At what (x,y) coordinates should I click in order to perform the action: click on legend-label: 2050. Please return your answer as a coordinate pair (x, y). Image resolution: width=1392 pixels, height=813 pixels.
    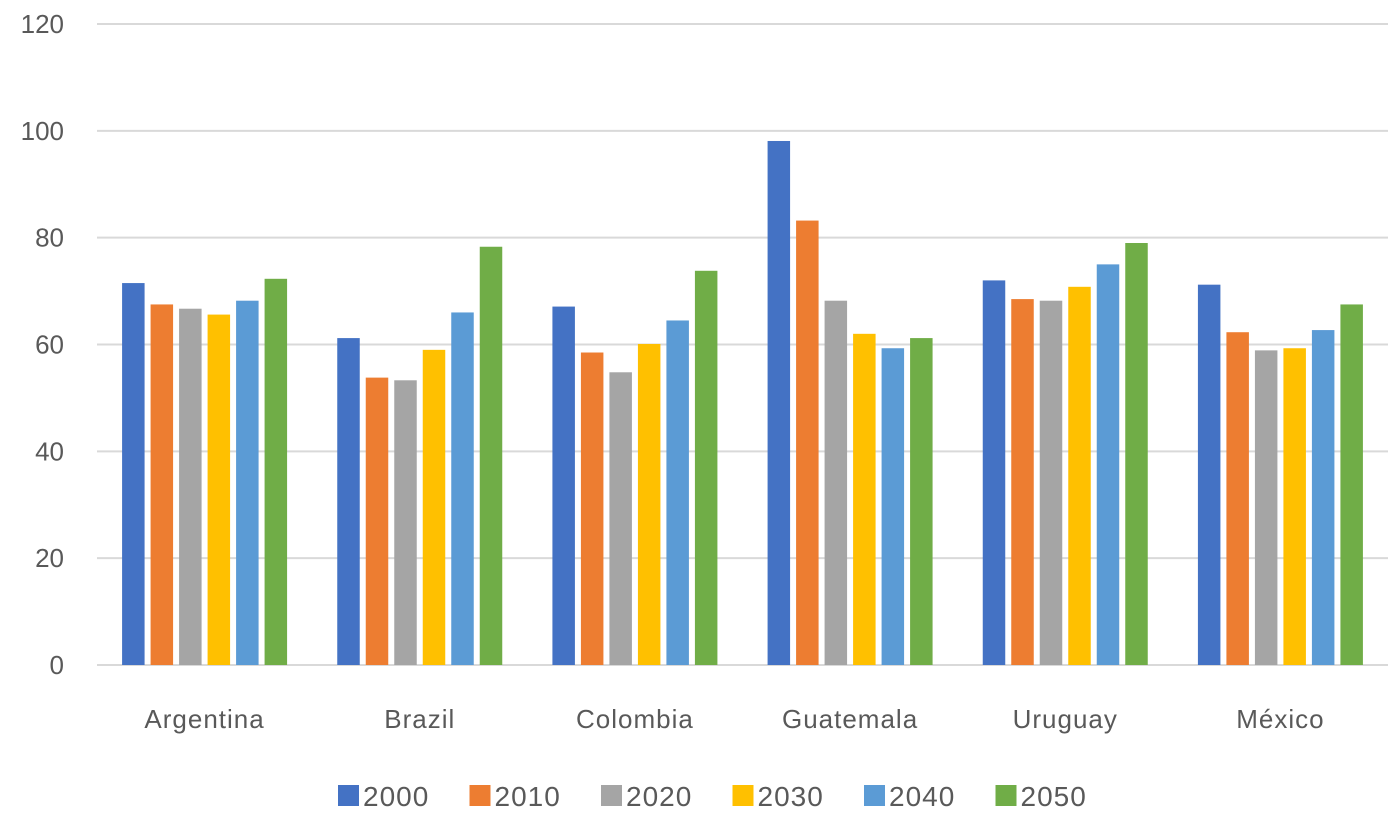
    Looking at the image, I should click on (1054, 794).